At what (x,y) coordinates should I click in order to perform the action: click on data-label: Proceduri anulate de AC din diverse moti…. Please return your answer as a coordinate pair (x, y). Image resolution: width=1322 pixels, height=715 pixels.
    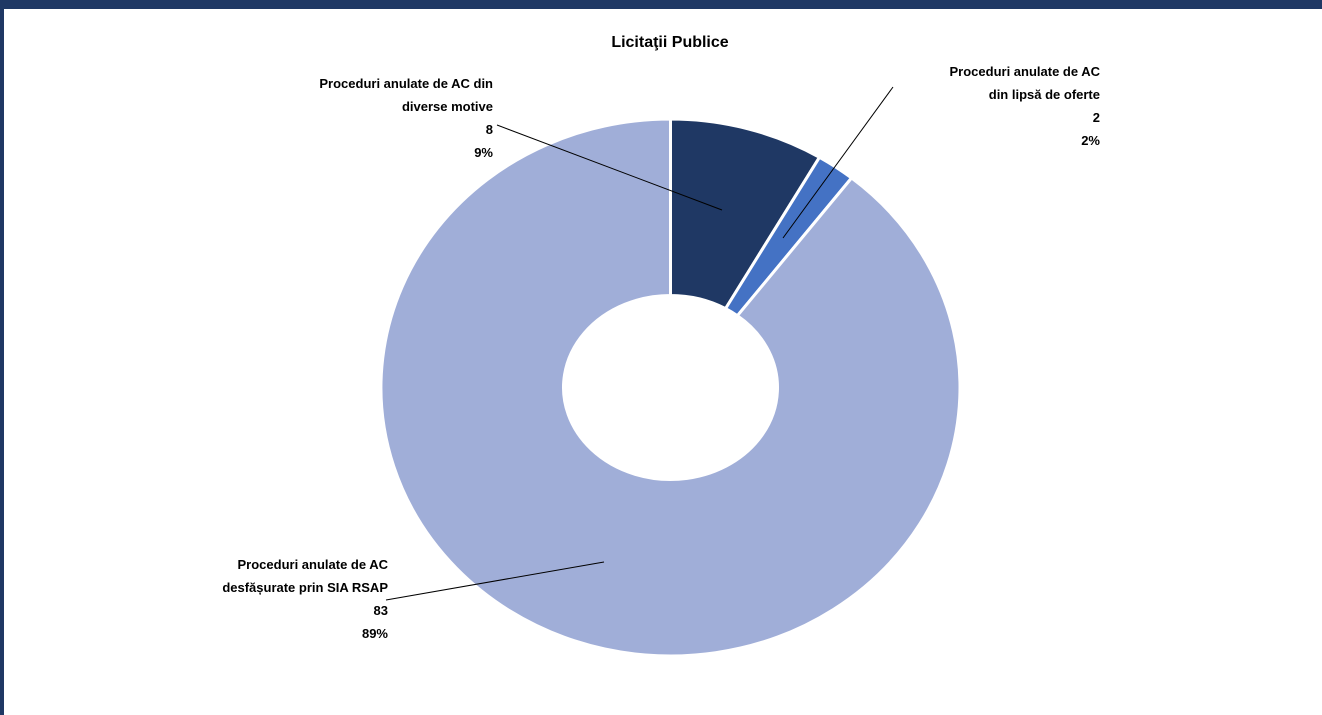
    Looking at the image, I should click on (385, 118).